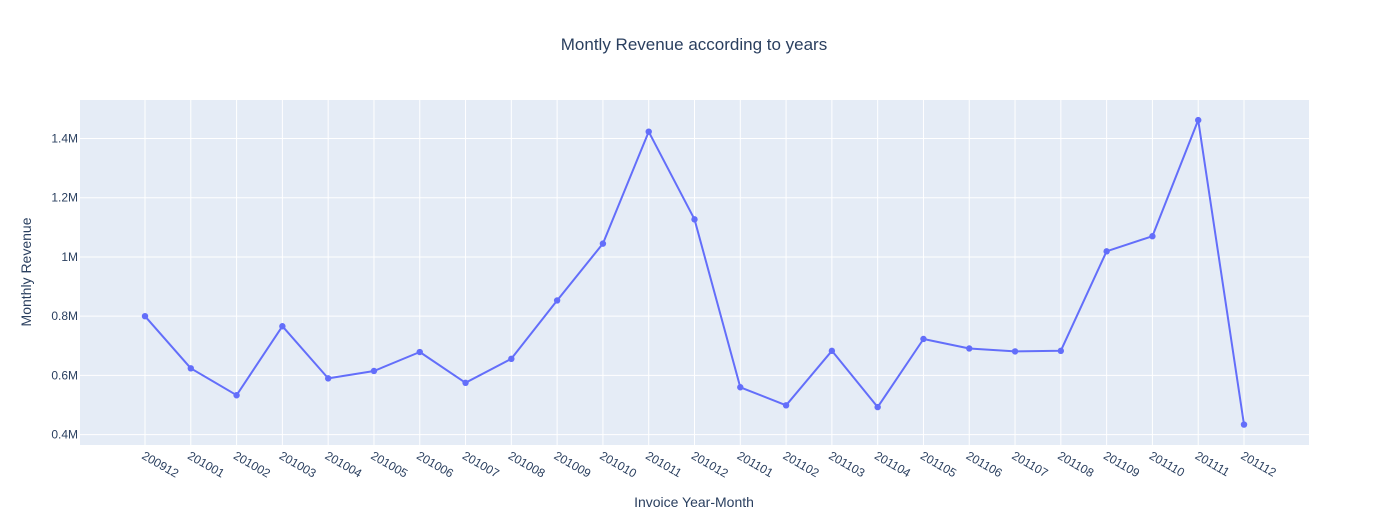 This screenshot has width=1389, height=525. Describe the element at coordinates (64, 375) in the screenshot. I see `y-tick-label: 0.6M` at that location.